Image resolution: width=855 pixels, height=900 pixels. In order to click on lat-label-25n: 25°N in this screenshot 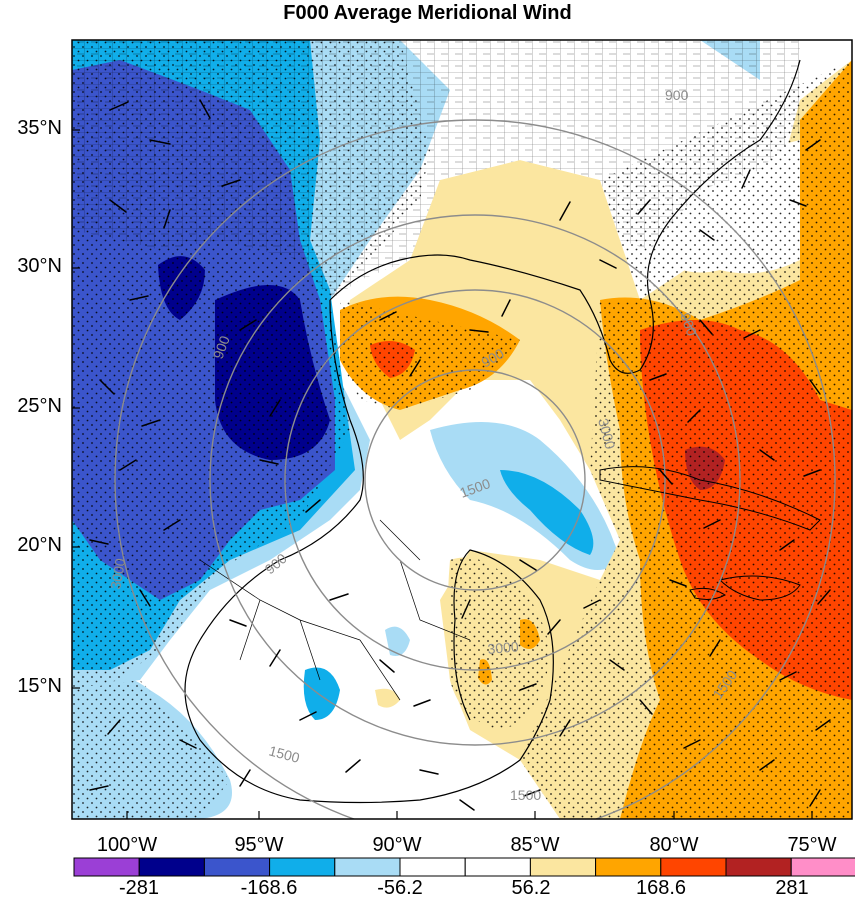, I will do `click(39, 406)`.